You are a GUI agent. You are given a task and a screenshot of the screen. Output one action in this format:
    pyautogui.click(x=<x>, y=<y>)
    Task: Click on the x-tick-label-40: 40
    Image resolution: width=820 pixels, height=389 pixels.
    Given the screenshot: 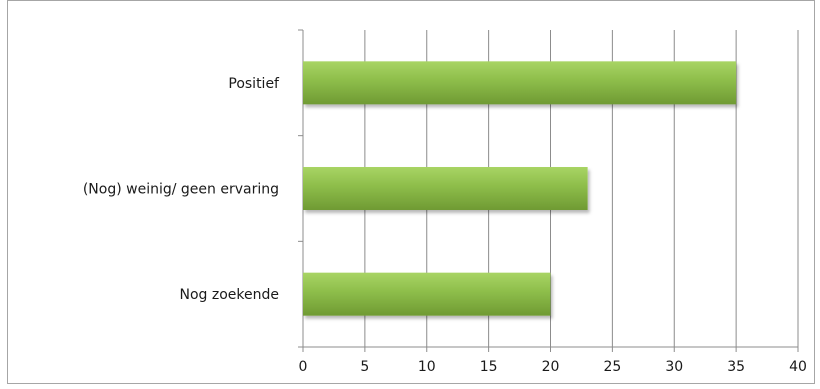 What is the action you would take?
    pyautogui.click(x=798, y=367)
    